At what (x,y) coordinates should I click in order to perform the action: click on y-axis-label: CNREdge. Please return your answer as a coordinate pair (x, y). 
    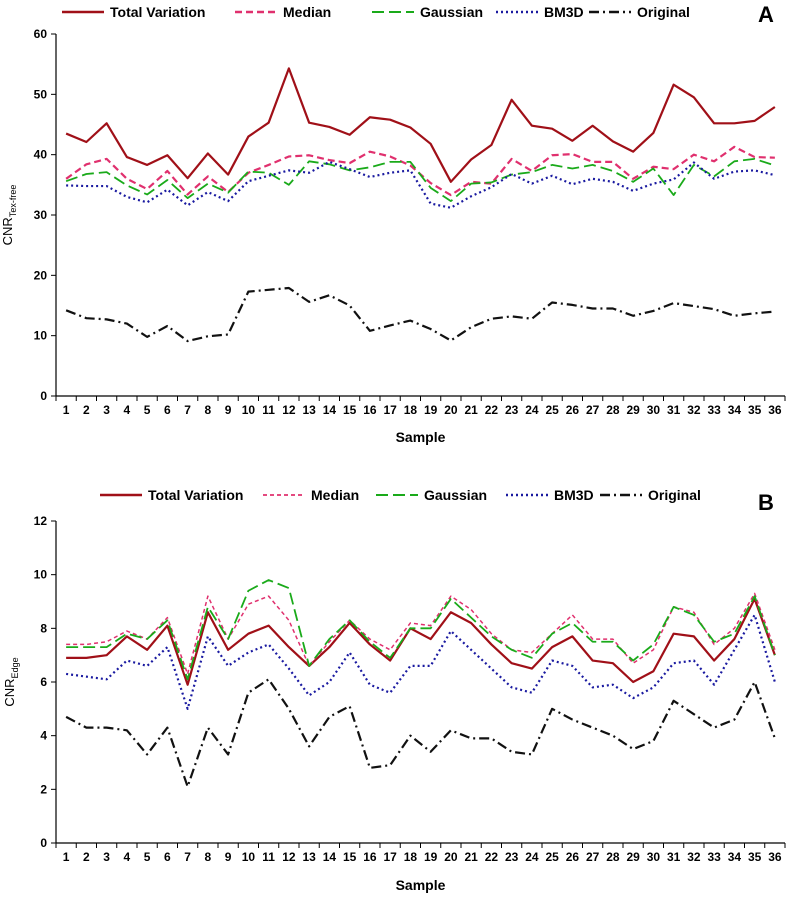
    Looking at the image, I should click on (11, 681).